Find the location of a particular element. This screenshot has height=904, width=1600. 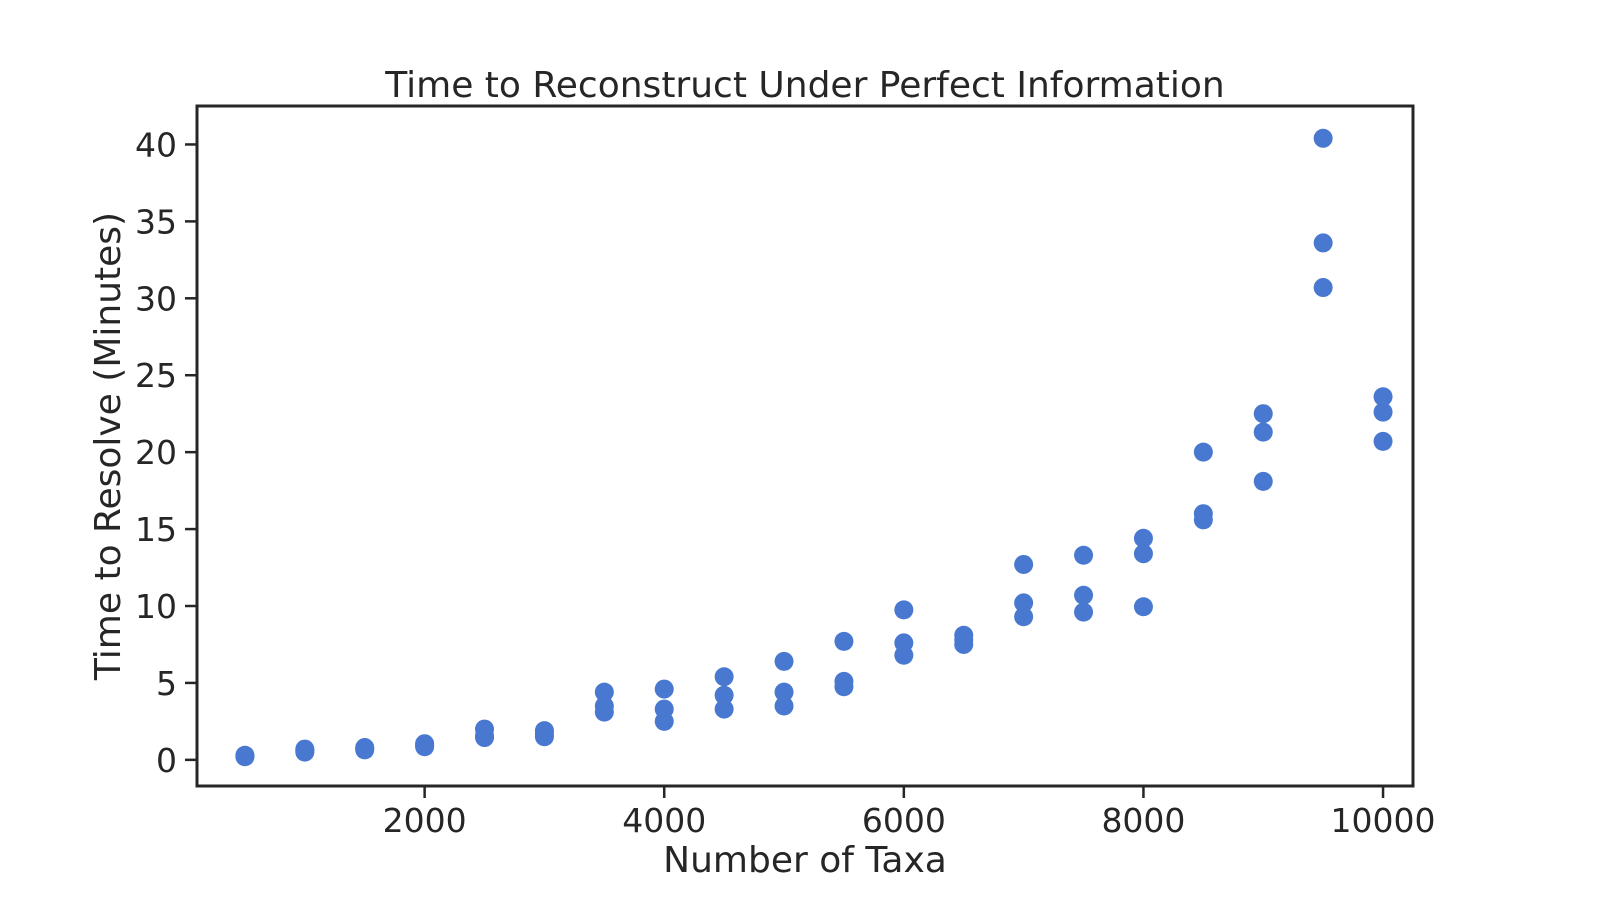

y-tick-label: 10 is located at coordinates (156, 606).